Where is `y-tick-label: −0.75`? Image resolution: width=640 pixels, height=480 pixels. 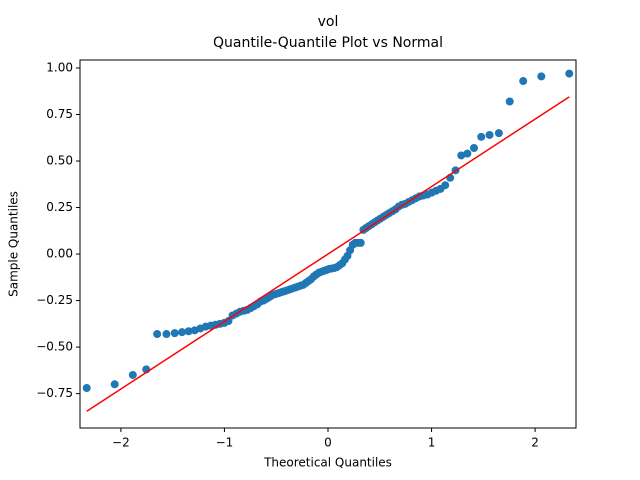
y-tick-label: −0.75 is located at coordinates (54, 393).